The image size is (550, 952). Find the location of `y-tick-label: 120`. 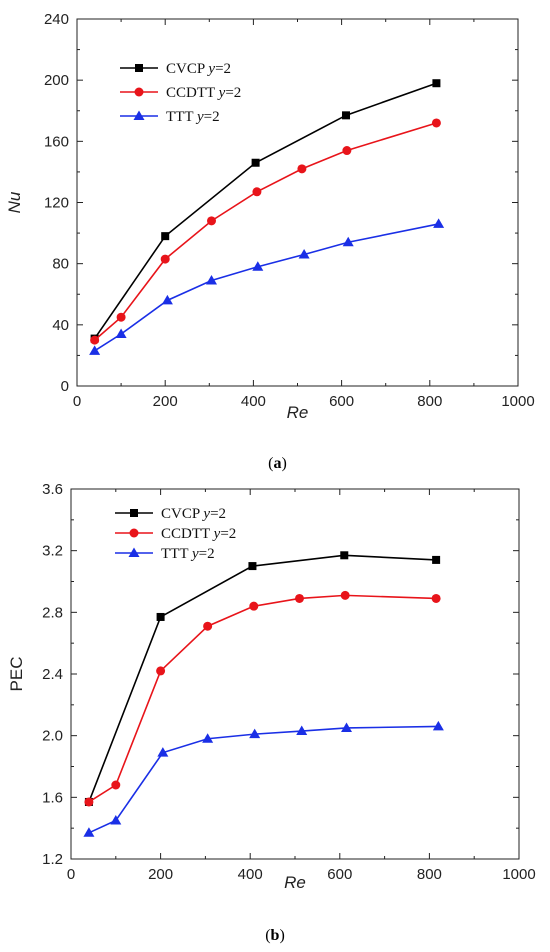

y-tick-label: 120 is located at coordinates (56, 203).